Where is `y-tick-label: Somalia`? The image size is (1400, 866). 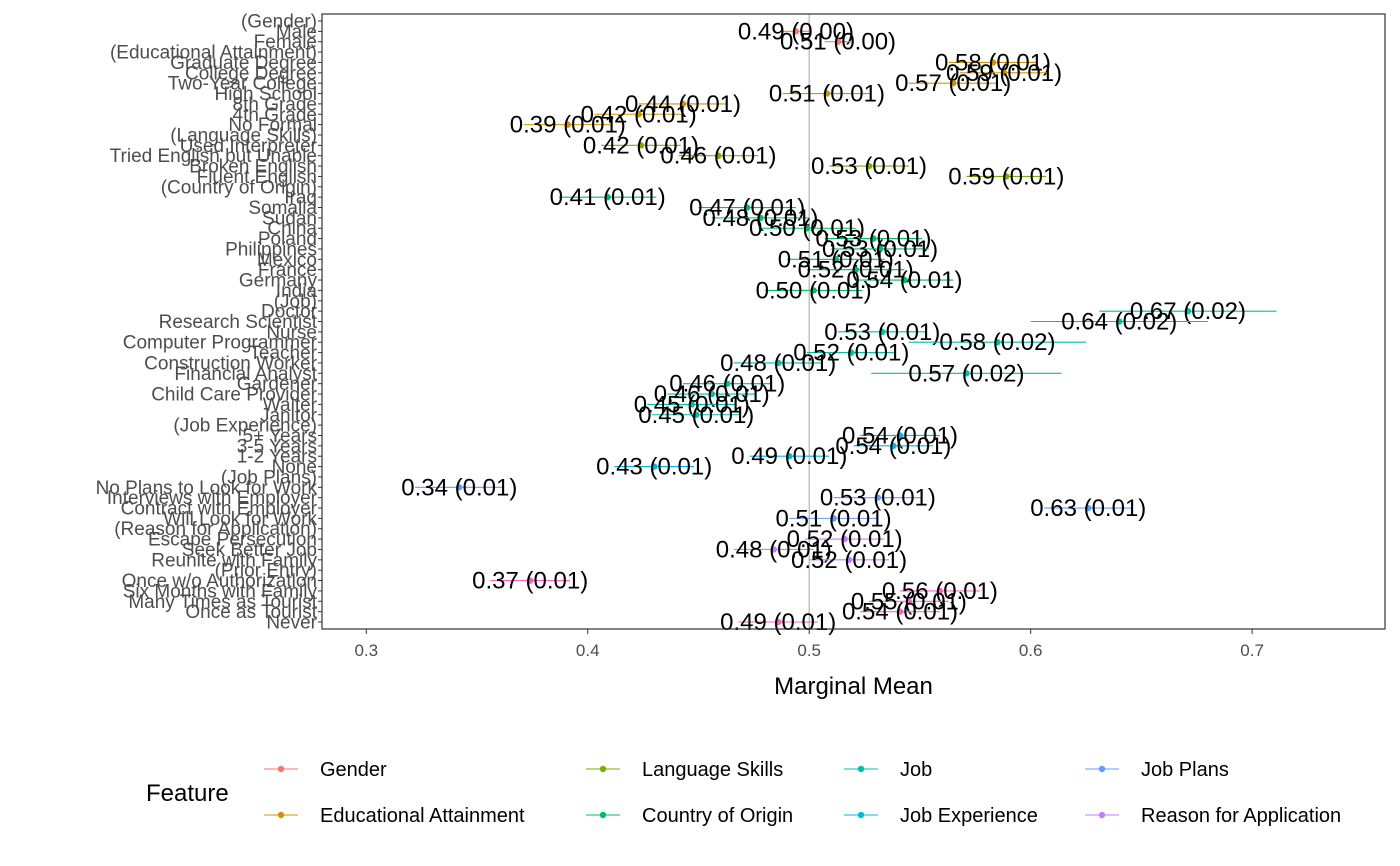 y-tick-label: Somalia is located at coordinates (282, 208).